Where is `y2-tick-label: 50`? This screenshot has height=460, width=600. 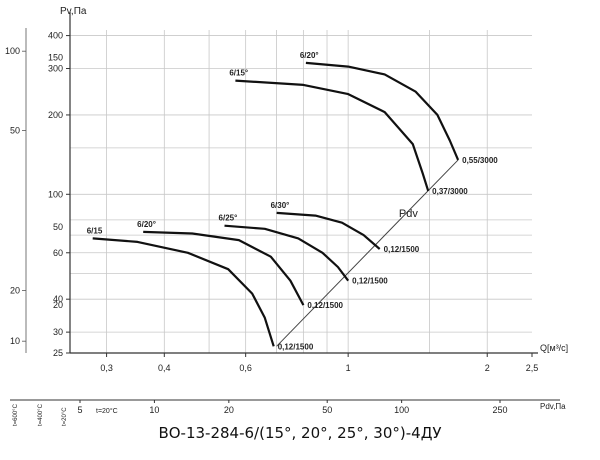
y2-tick-label: 50 is located at coordinates (58, 227).